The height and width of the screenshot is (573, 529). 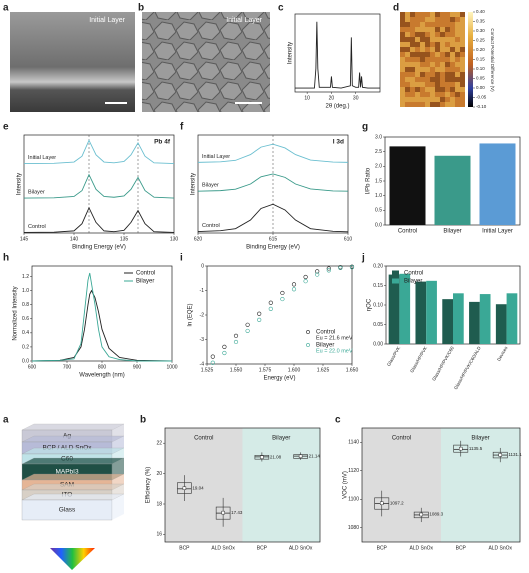 What do you see at coordinates (369, 180) in the screenshot?
I see `y-axis-label: I/Pb Ratio` at bounding box center [369, 180].